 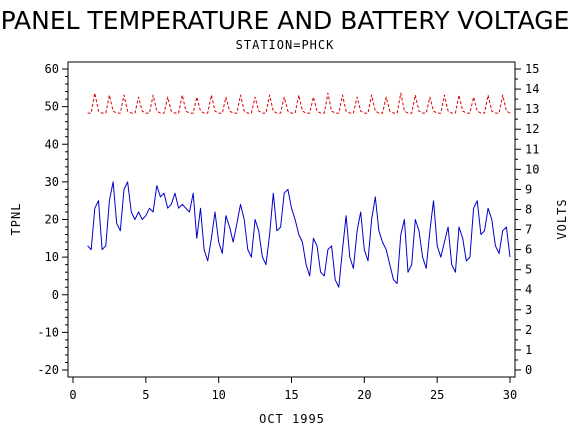 I want to click on y-tick-label: -10, so click(x=48, y=332).